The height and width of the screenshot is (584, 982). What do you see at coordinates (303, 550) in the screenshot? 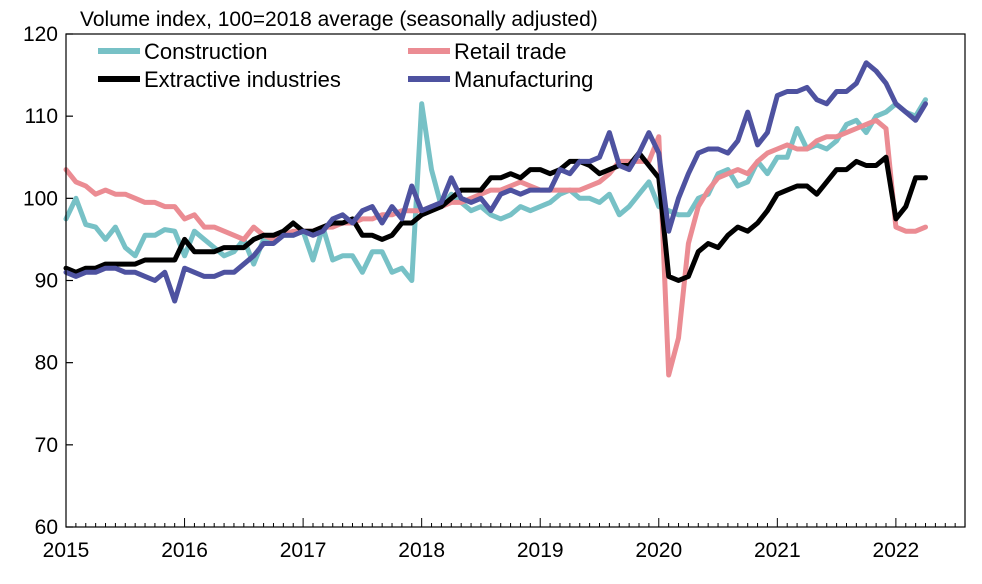
I see `x-tick-label: 2017` at bounding box center [303, 550].